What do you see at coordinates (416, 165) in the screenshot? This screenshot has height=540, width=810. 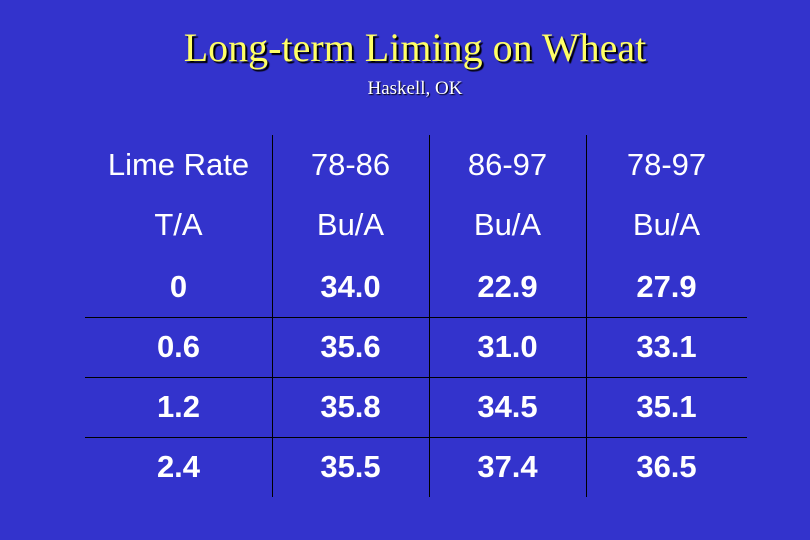 I see `table-header-row: Lime Rate 78-86 86-97 78-97` at bounding box center [416, 165].